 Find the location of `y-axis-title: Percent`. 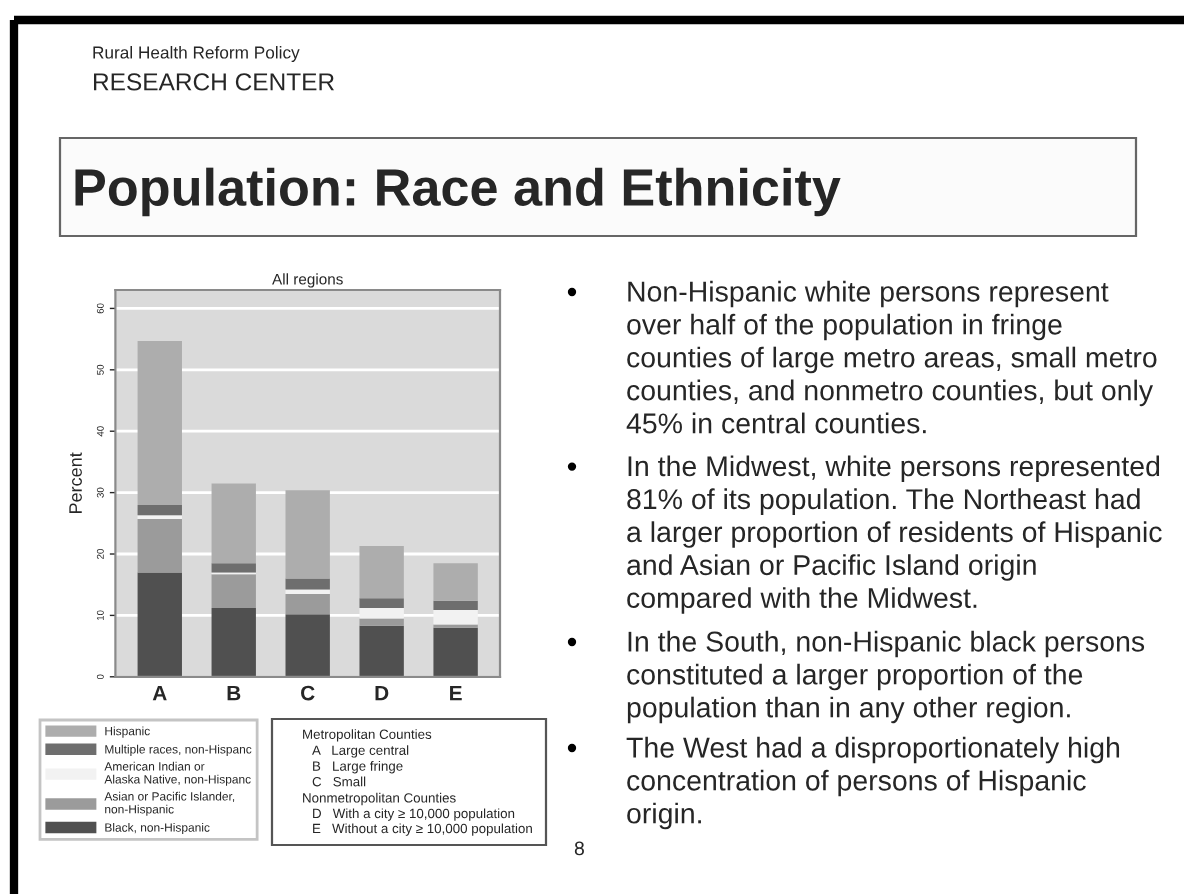

y-axis-title: Percent is located at coordinates (75, 483).